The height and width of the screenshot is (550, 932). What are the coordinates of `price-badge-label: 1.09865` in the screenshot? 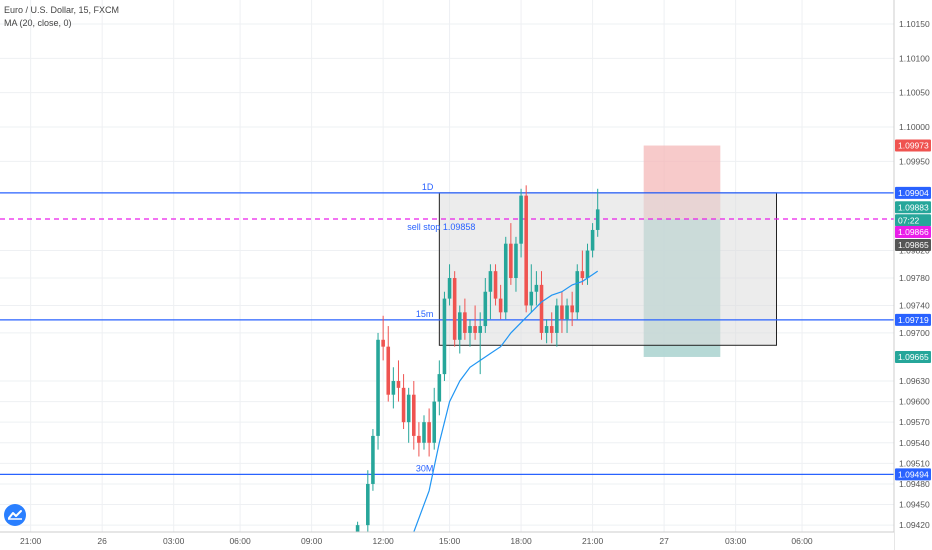 It's located at (913, 245).